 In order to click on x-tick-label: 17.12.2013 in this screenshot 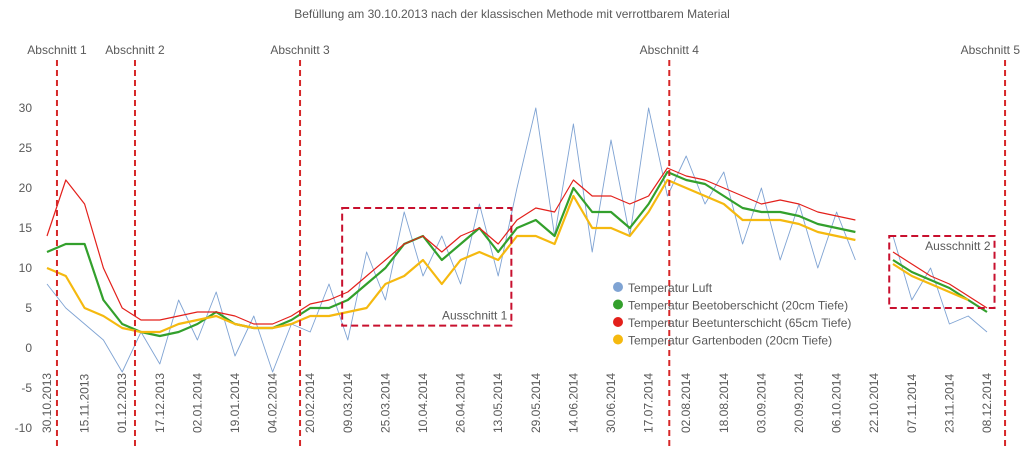, I will do `click(160, 403)`.